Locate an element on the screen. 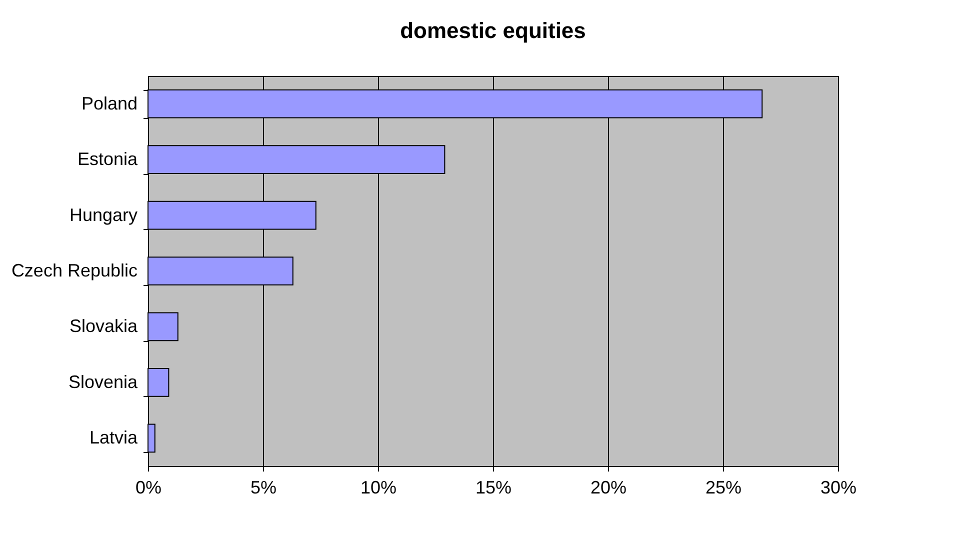 The image size is (960, 539). y-tick-label: Hungary is located at coordinates (103, 214).